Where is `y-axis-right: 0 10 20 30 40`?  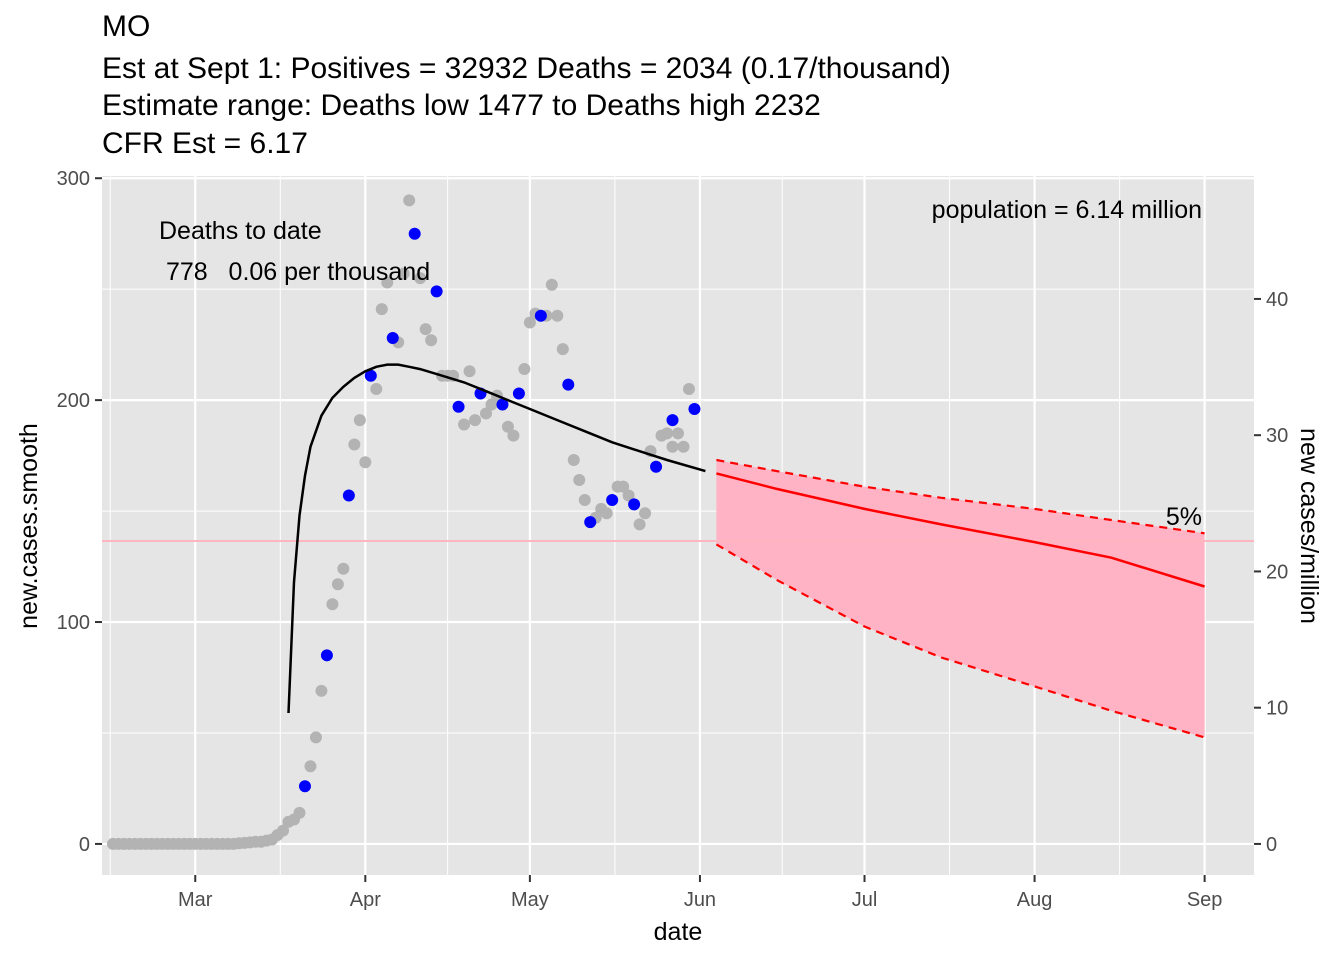
y-axis-right: 0 10 20 30 40 is located at coordinates (1271, 572).